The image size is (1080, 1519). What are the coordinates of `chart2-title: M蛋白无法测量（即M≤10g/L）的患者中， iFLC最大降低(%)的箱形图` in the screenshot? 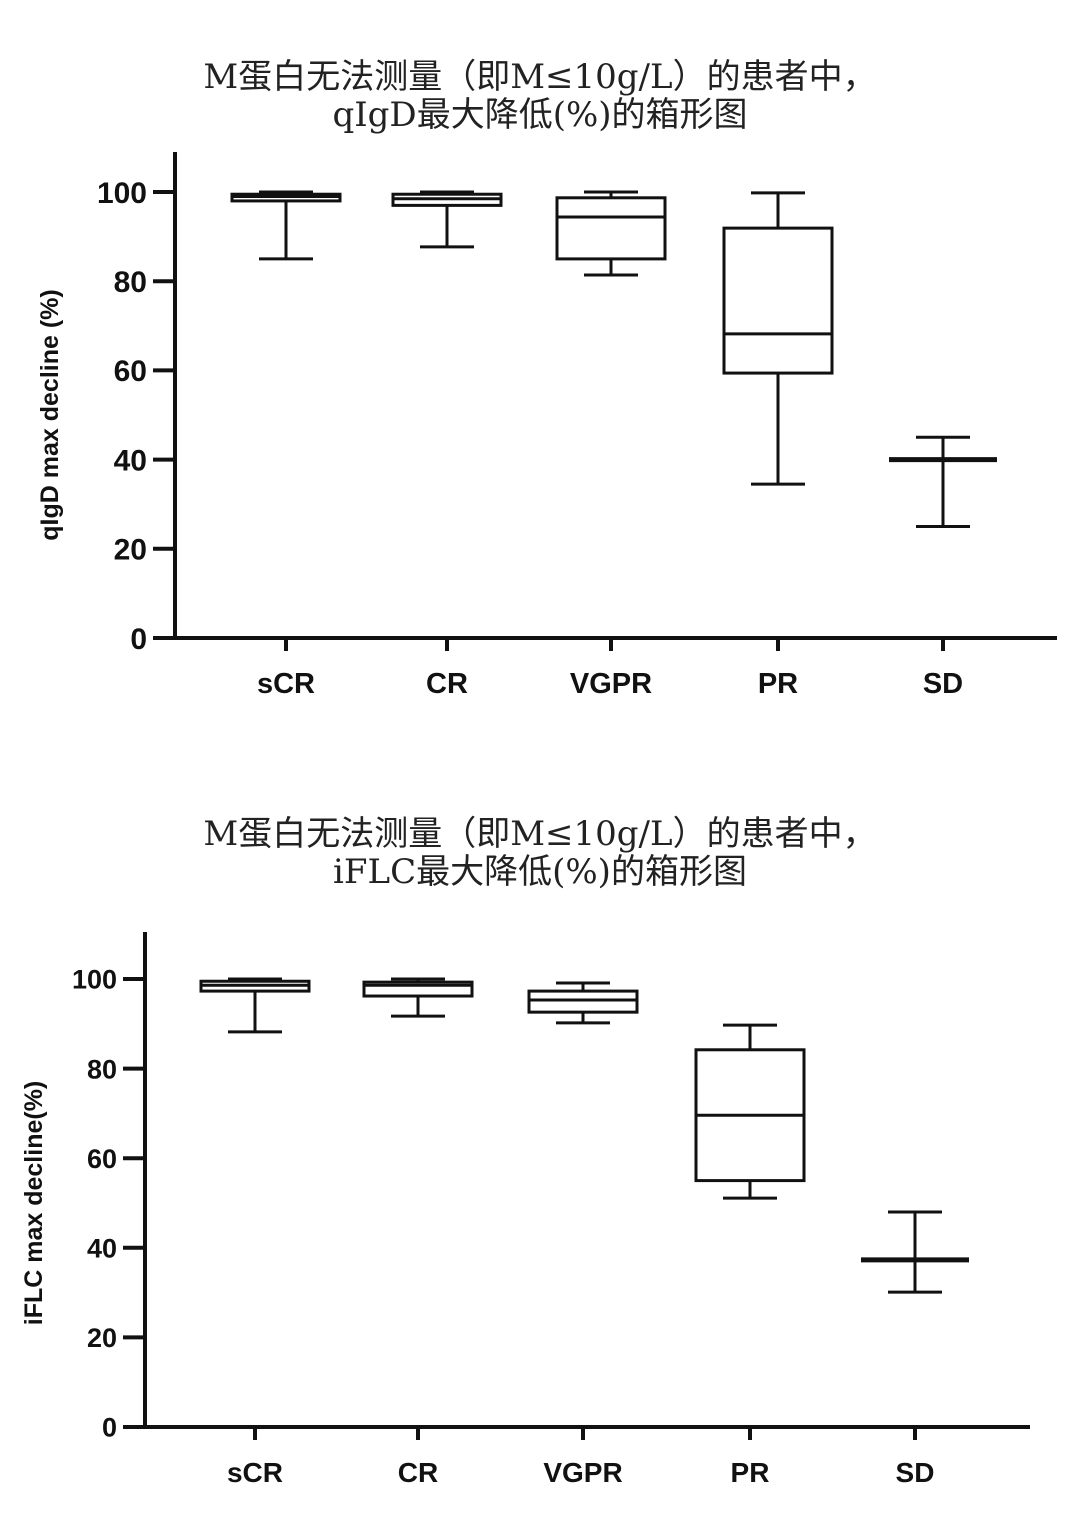 It's located at (540, 853).